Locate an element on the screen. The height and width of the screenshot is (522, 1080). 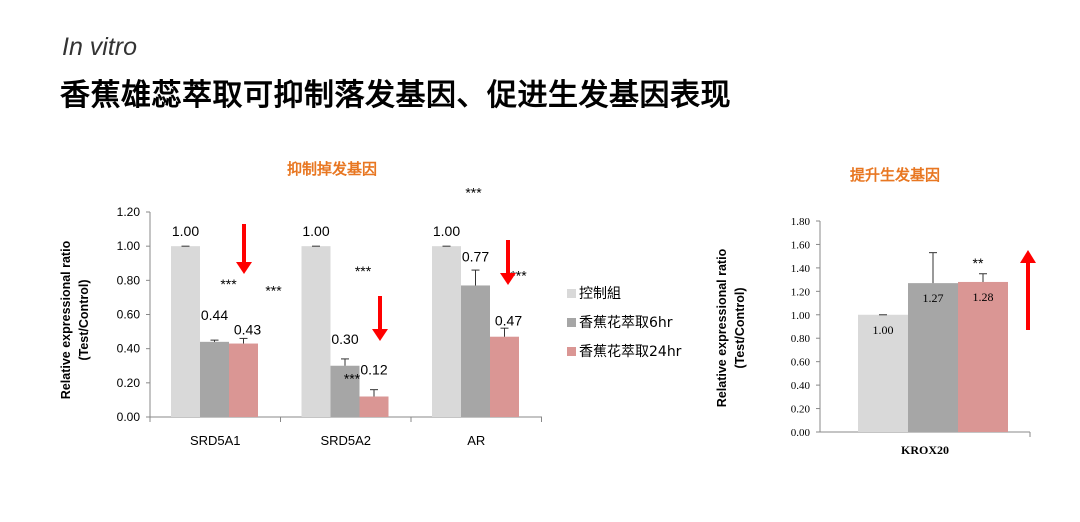
data-label: 0.44 is located at coordinates (214, 315).